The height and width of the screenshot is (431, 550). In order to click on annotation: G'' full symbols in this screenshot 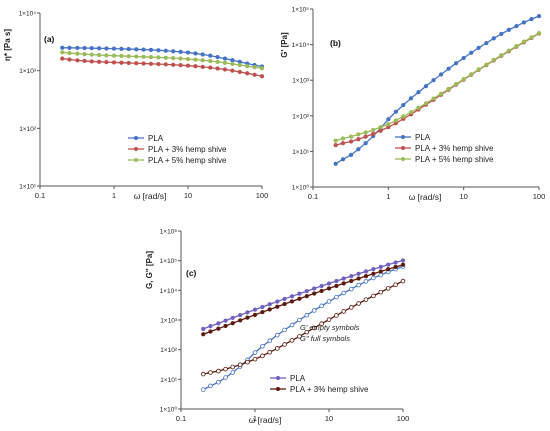, I will do `click(325, 338)`.